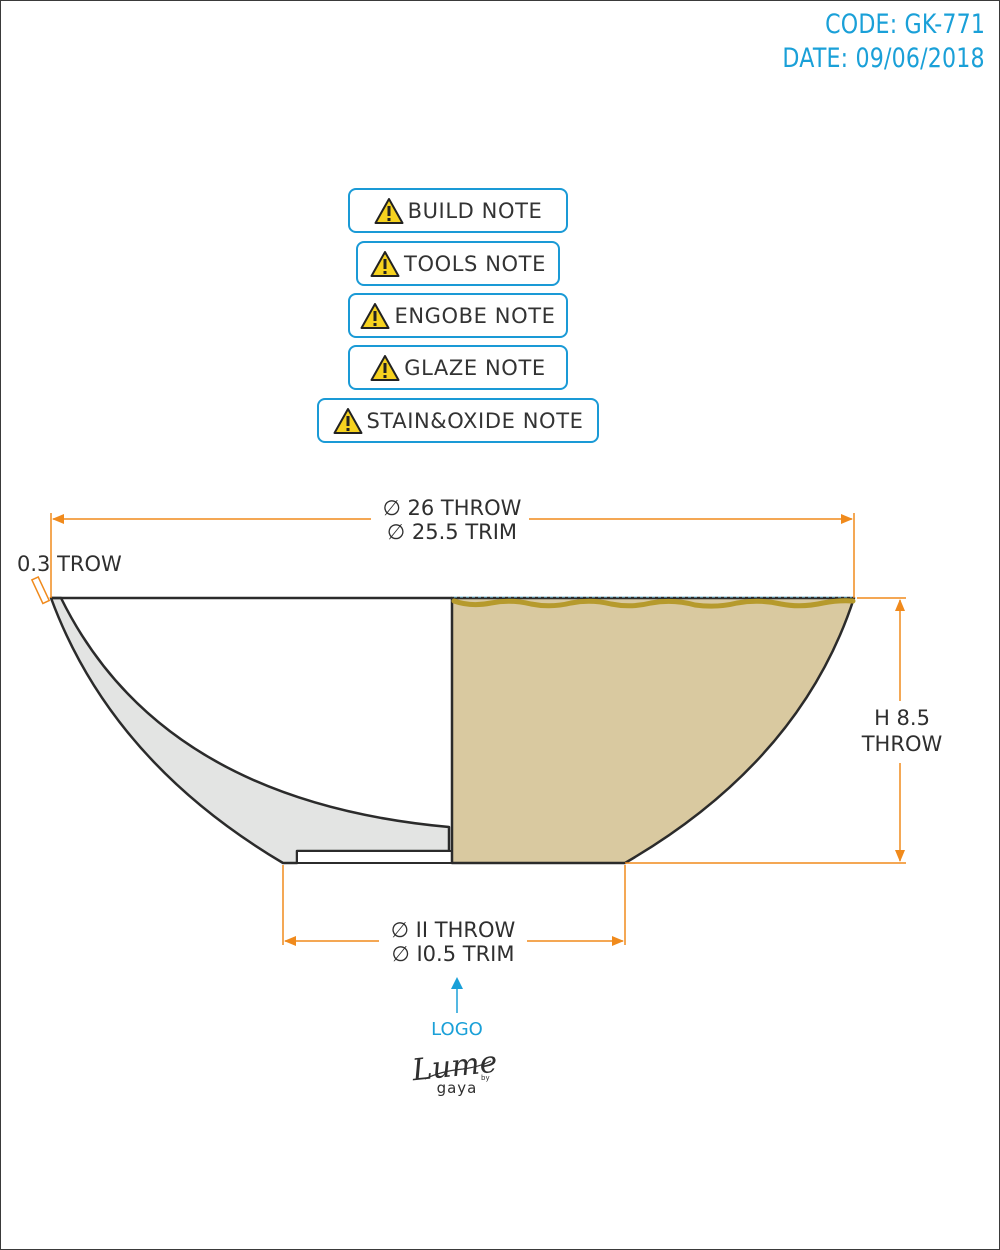 The height and width of the screenshot is (1250, 1000). I want to click on brand-sub: gaya, so click(457, 1088).